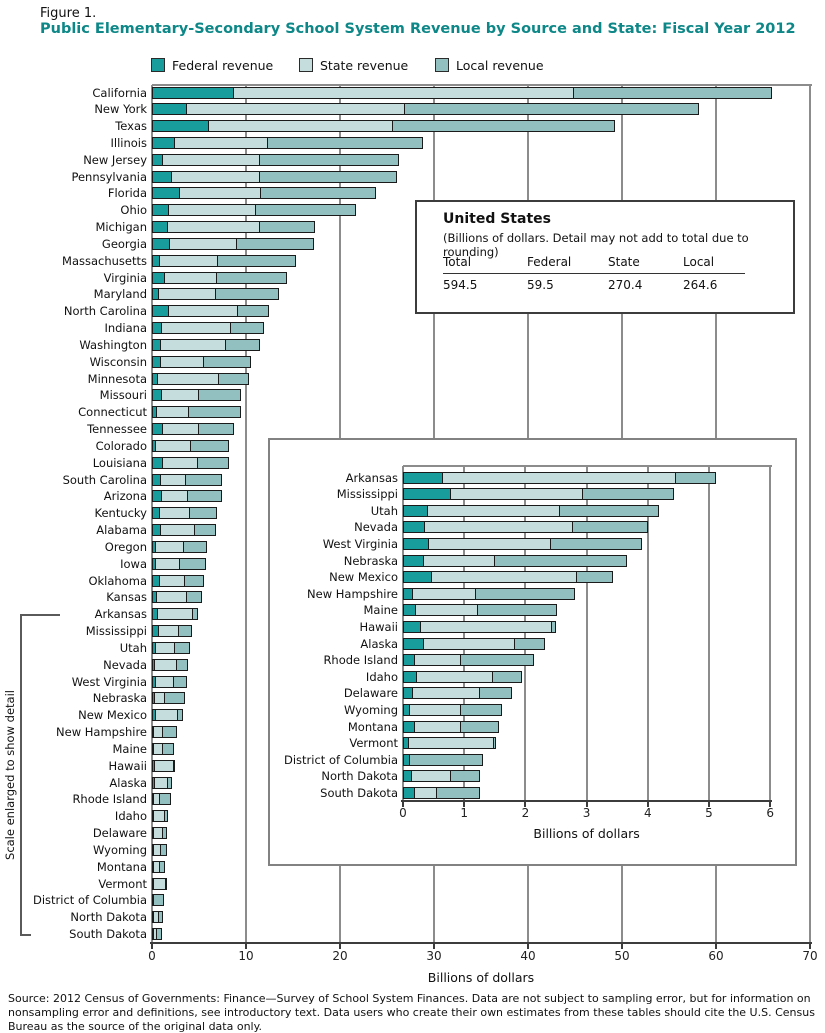  Describe the element at coordinates (112, 715) in the screenshot. I see `state-label: New Mexico` at that location.